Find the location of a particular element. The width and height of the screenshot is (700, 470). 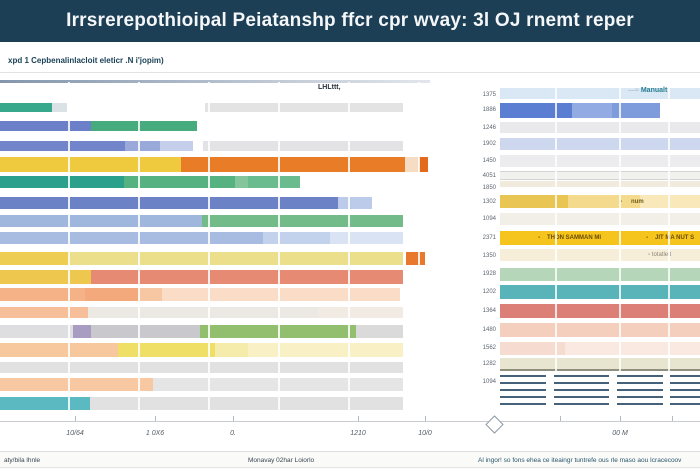

row-value-label: 2371 is located at coordinates (489, 238).